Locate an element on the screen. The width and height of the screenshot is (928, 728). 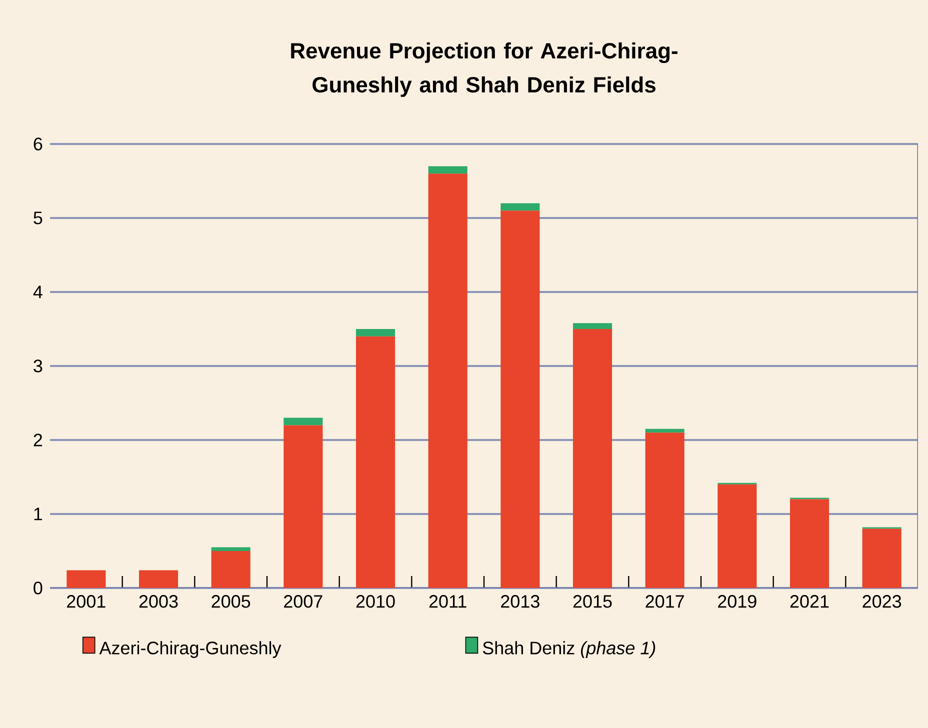
x-tick-label: 2007 is located at coordinates (303, 601).